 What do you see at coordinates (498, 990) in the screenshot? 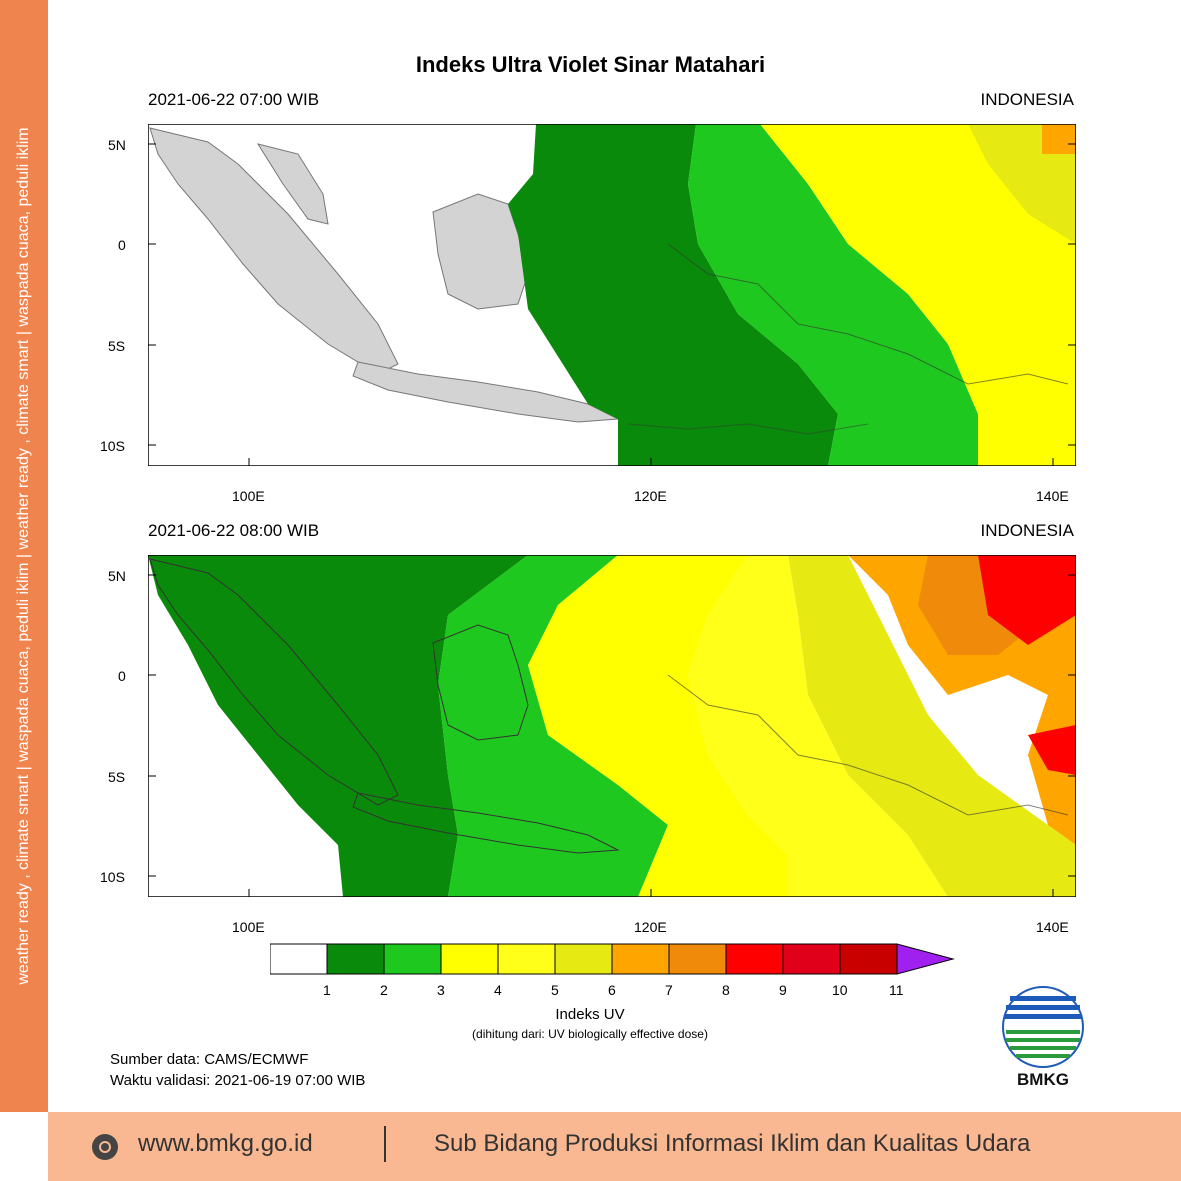
I see `colorbar-label: 4` at bounding box center [498, 990].